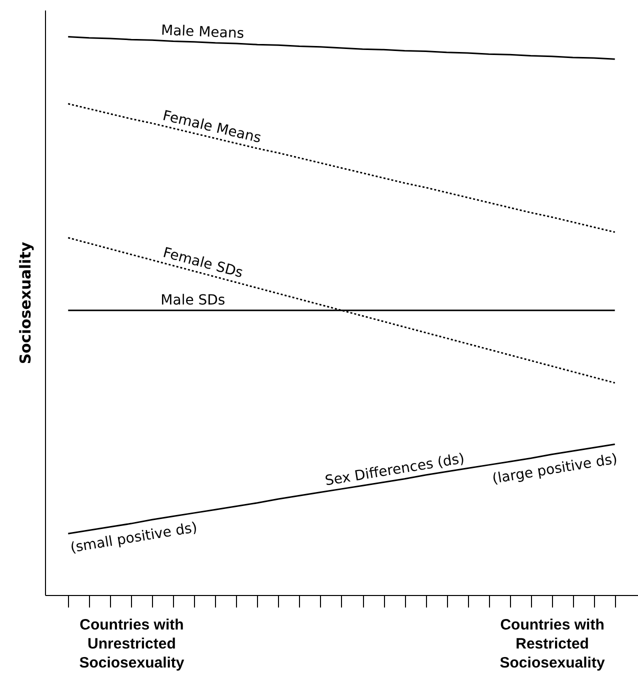 The height and width of the screenshot is (673, 638). I want to click on text: Sex Differences (ds), so click(395, 470).